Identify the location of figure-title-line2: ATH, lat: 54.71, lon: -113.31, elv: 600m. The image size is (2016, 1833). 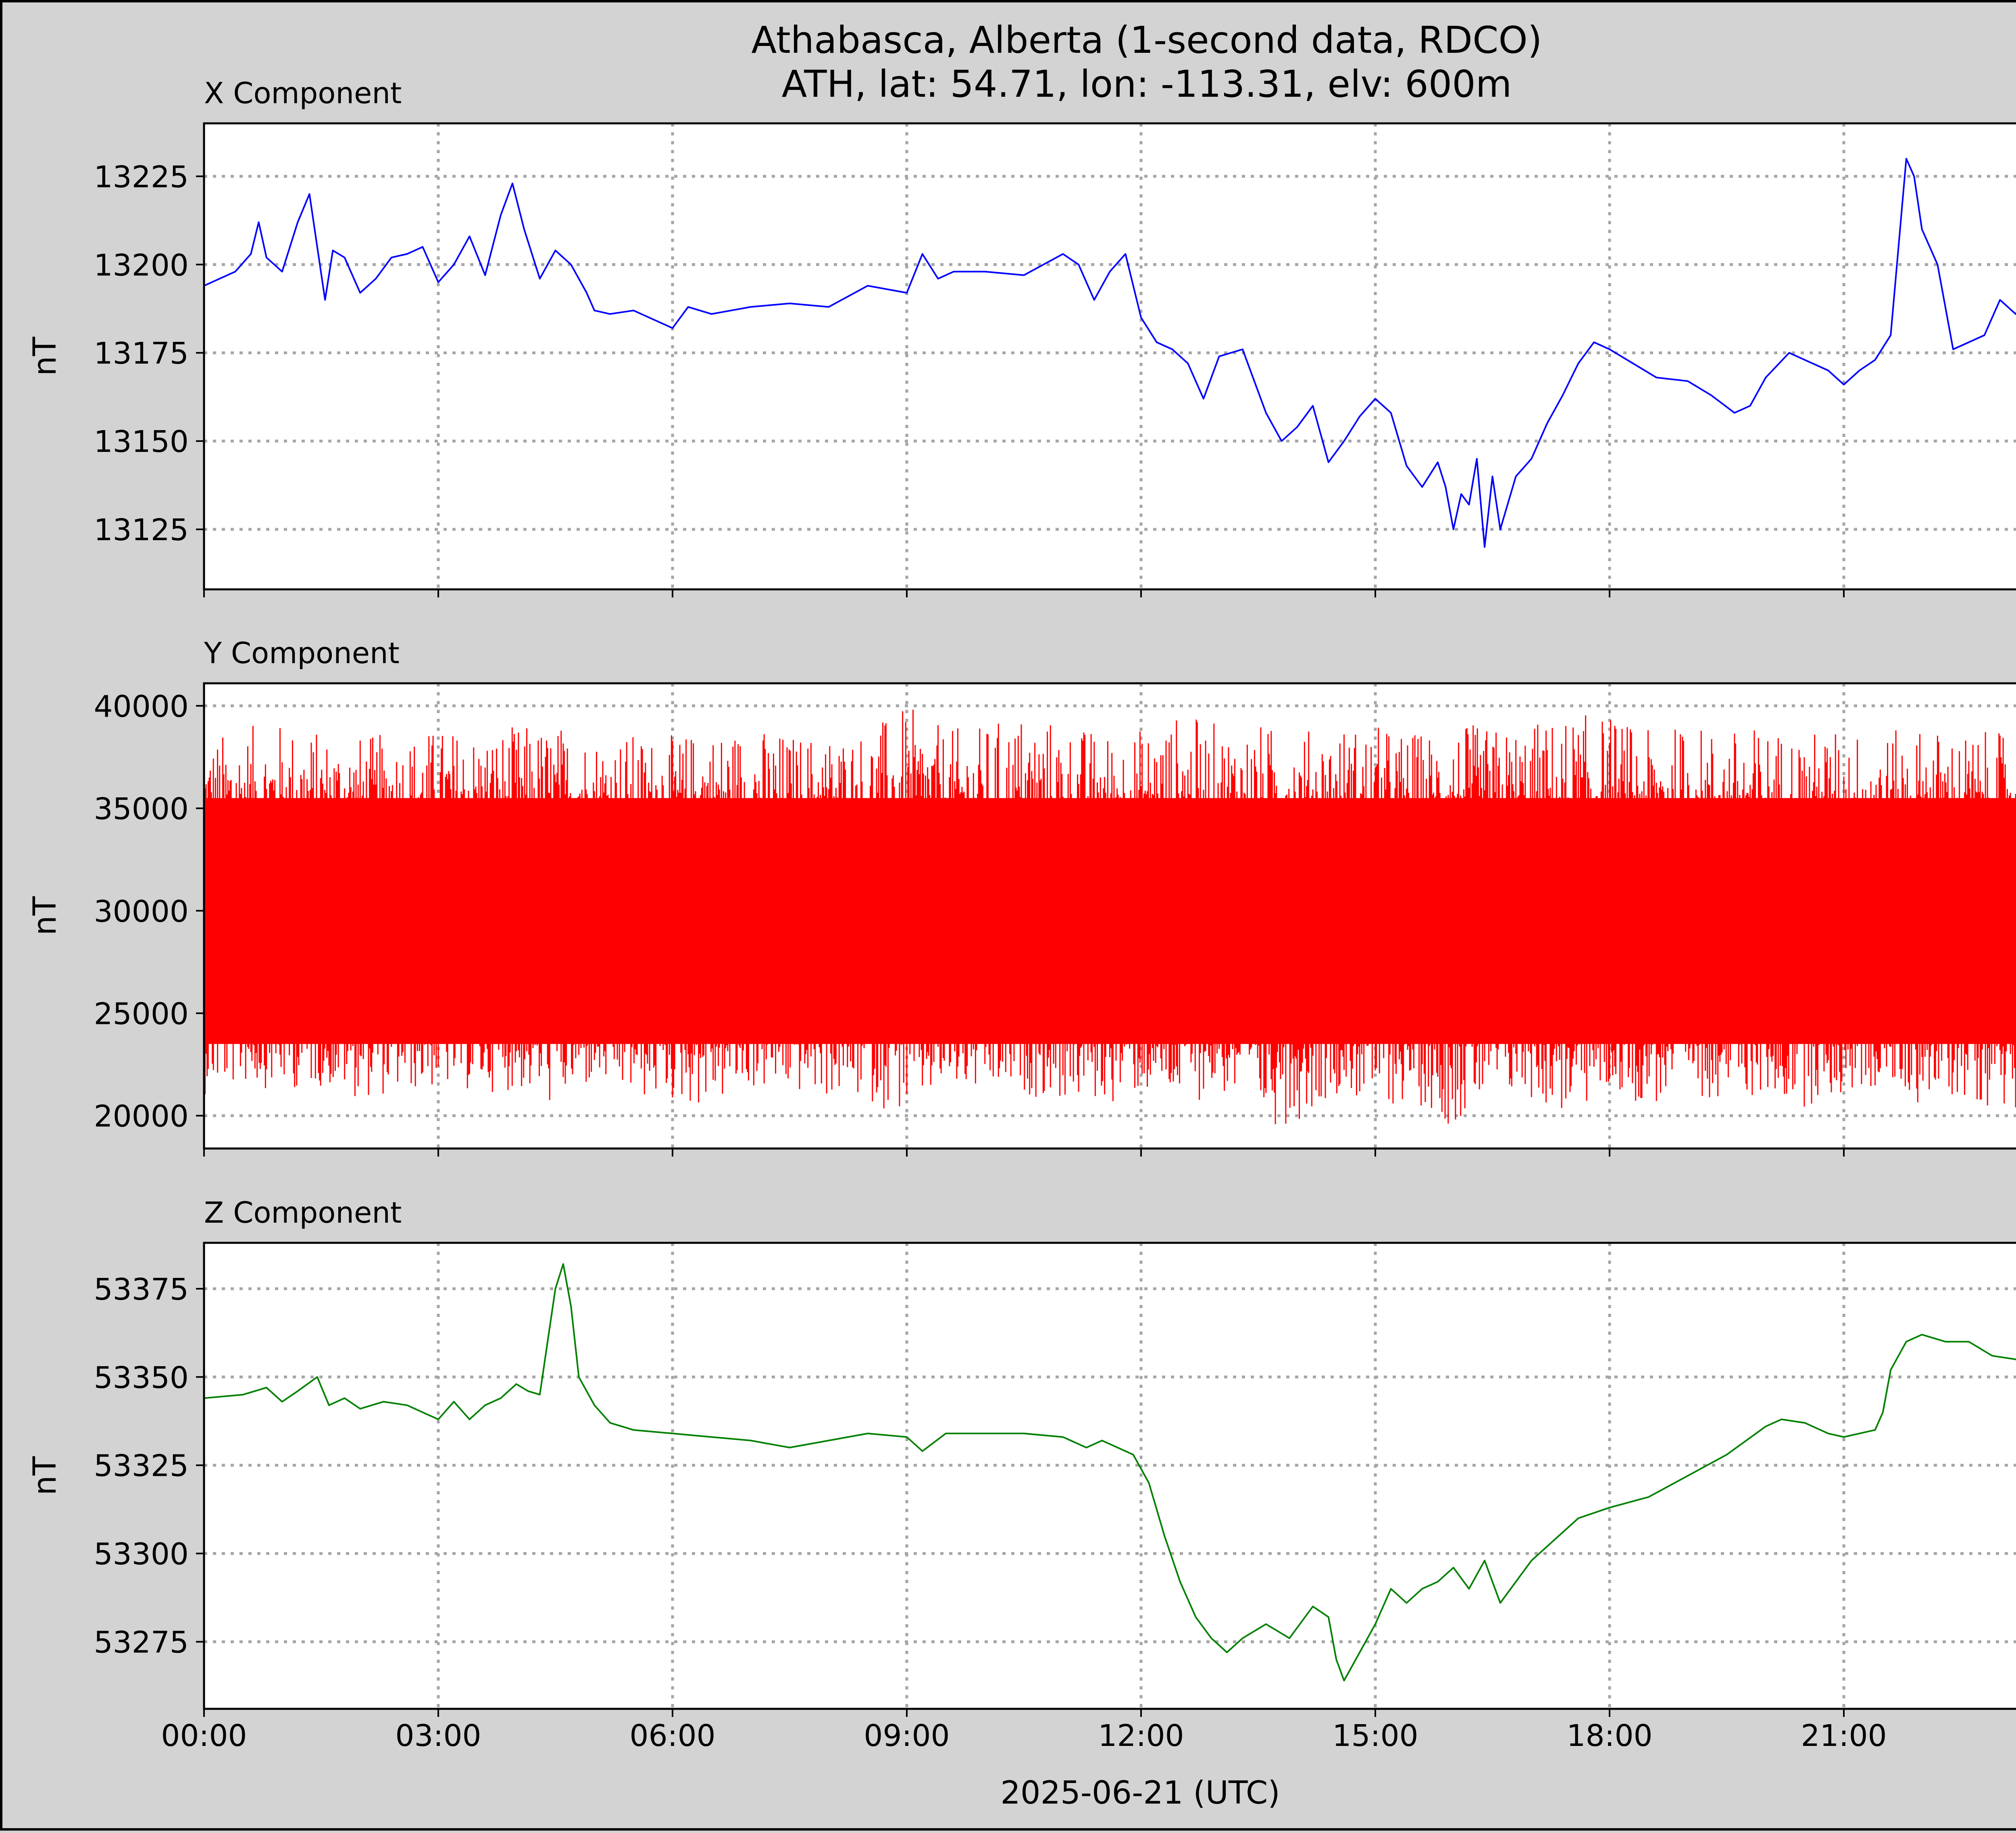
(1147, 84).